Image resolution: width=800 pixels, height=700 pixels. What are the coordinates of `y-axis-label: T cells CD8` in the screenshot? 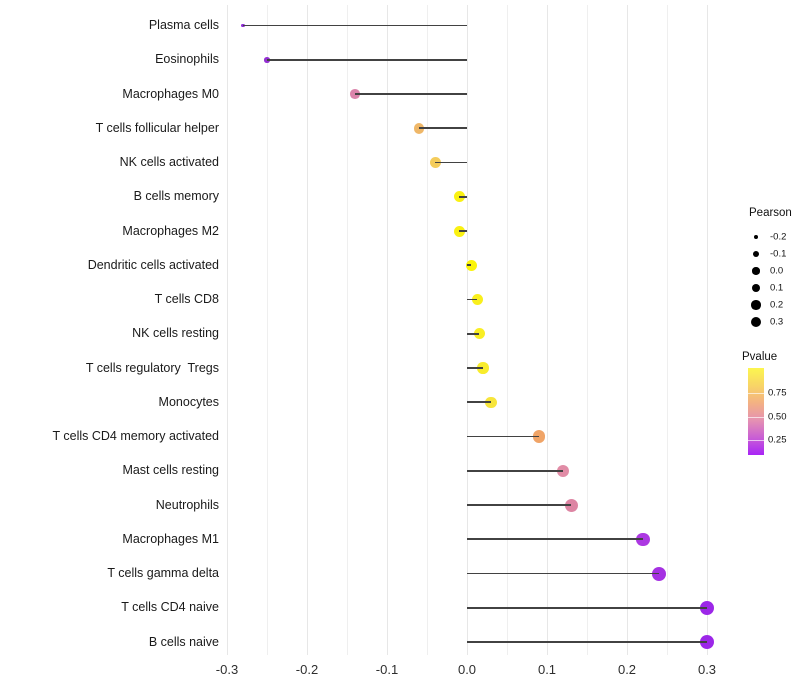 It's located at (186, 299).